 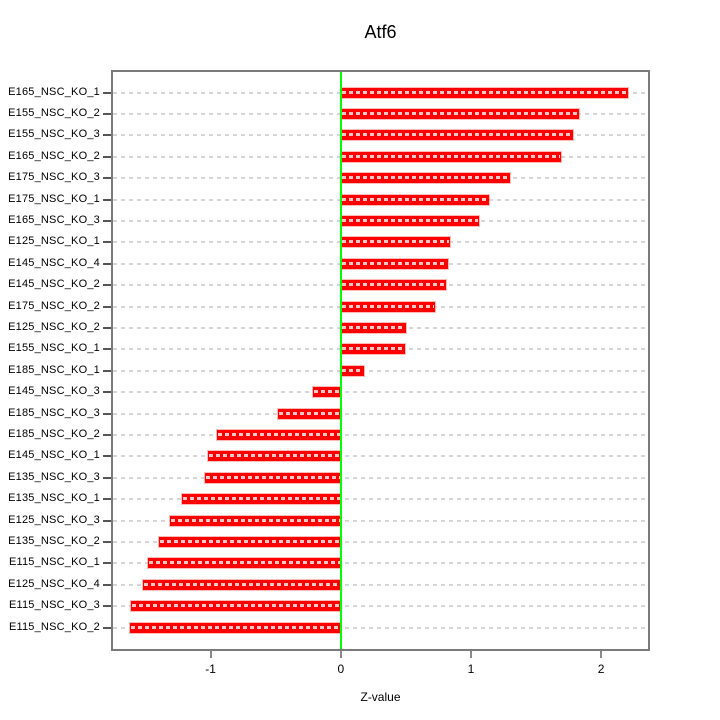 I want to click on y-axis-label: E155_NSC_KO_2, so click(x=54, y=112).